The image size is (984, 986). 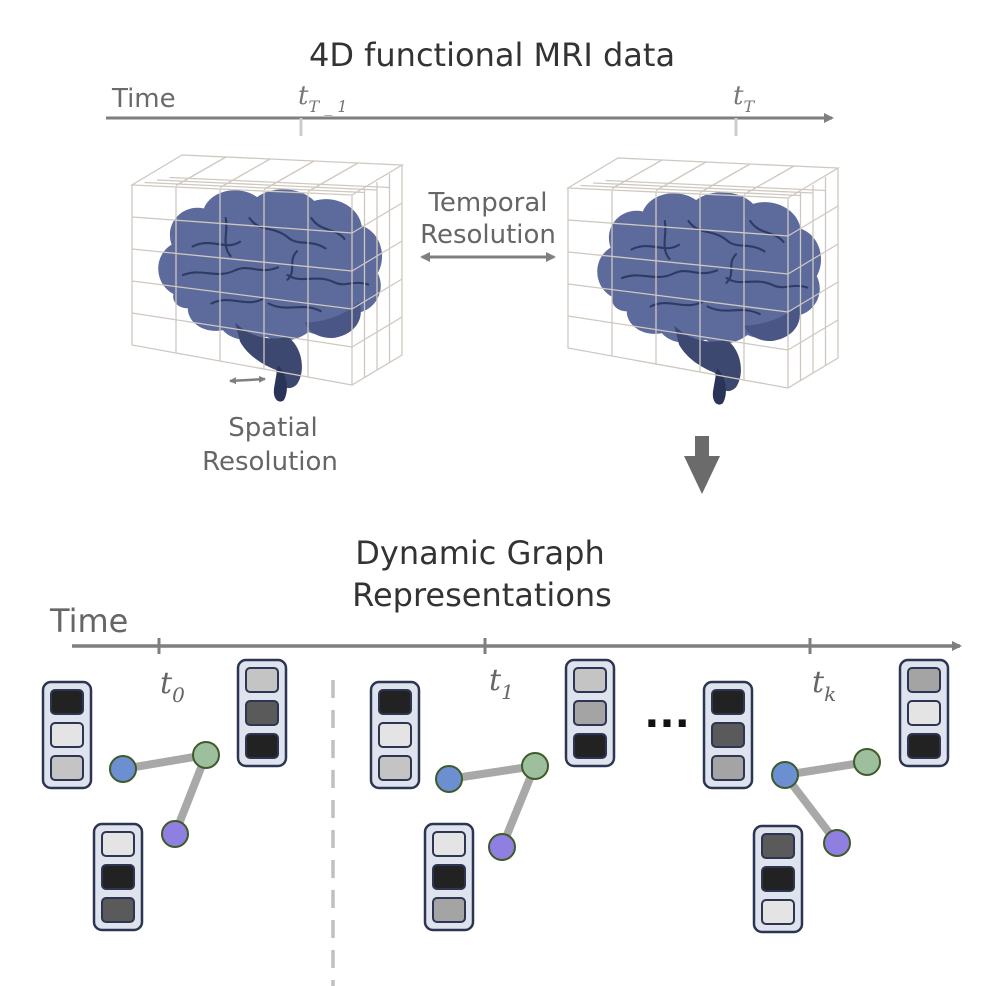 What do you see at coordinates (744, 98) in the screenshot?
I see `top-tick-right-label: tT` at bounding box center [744, 98].